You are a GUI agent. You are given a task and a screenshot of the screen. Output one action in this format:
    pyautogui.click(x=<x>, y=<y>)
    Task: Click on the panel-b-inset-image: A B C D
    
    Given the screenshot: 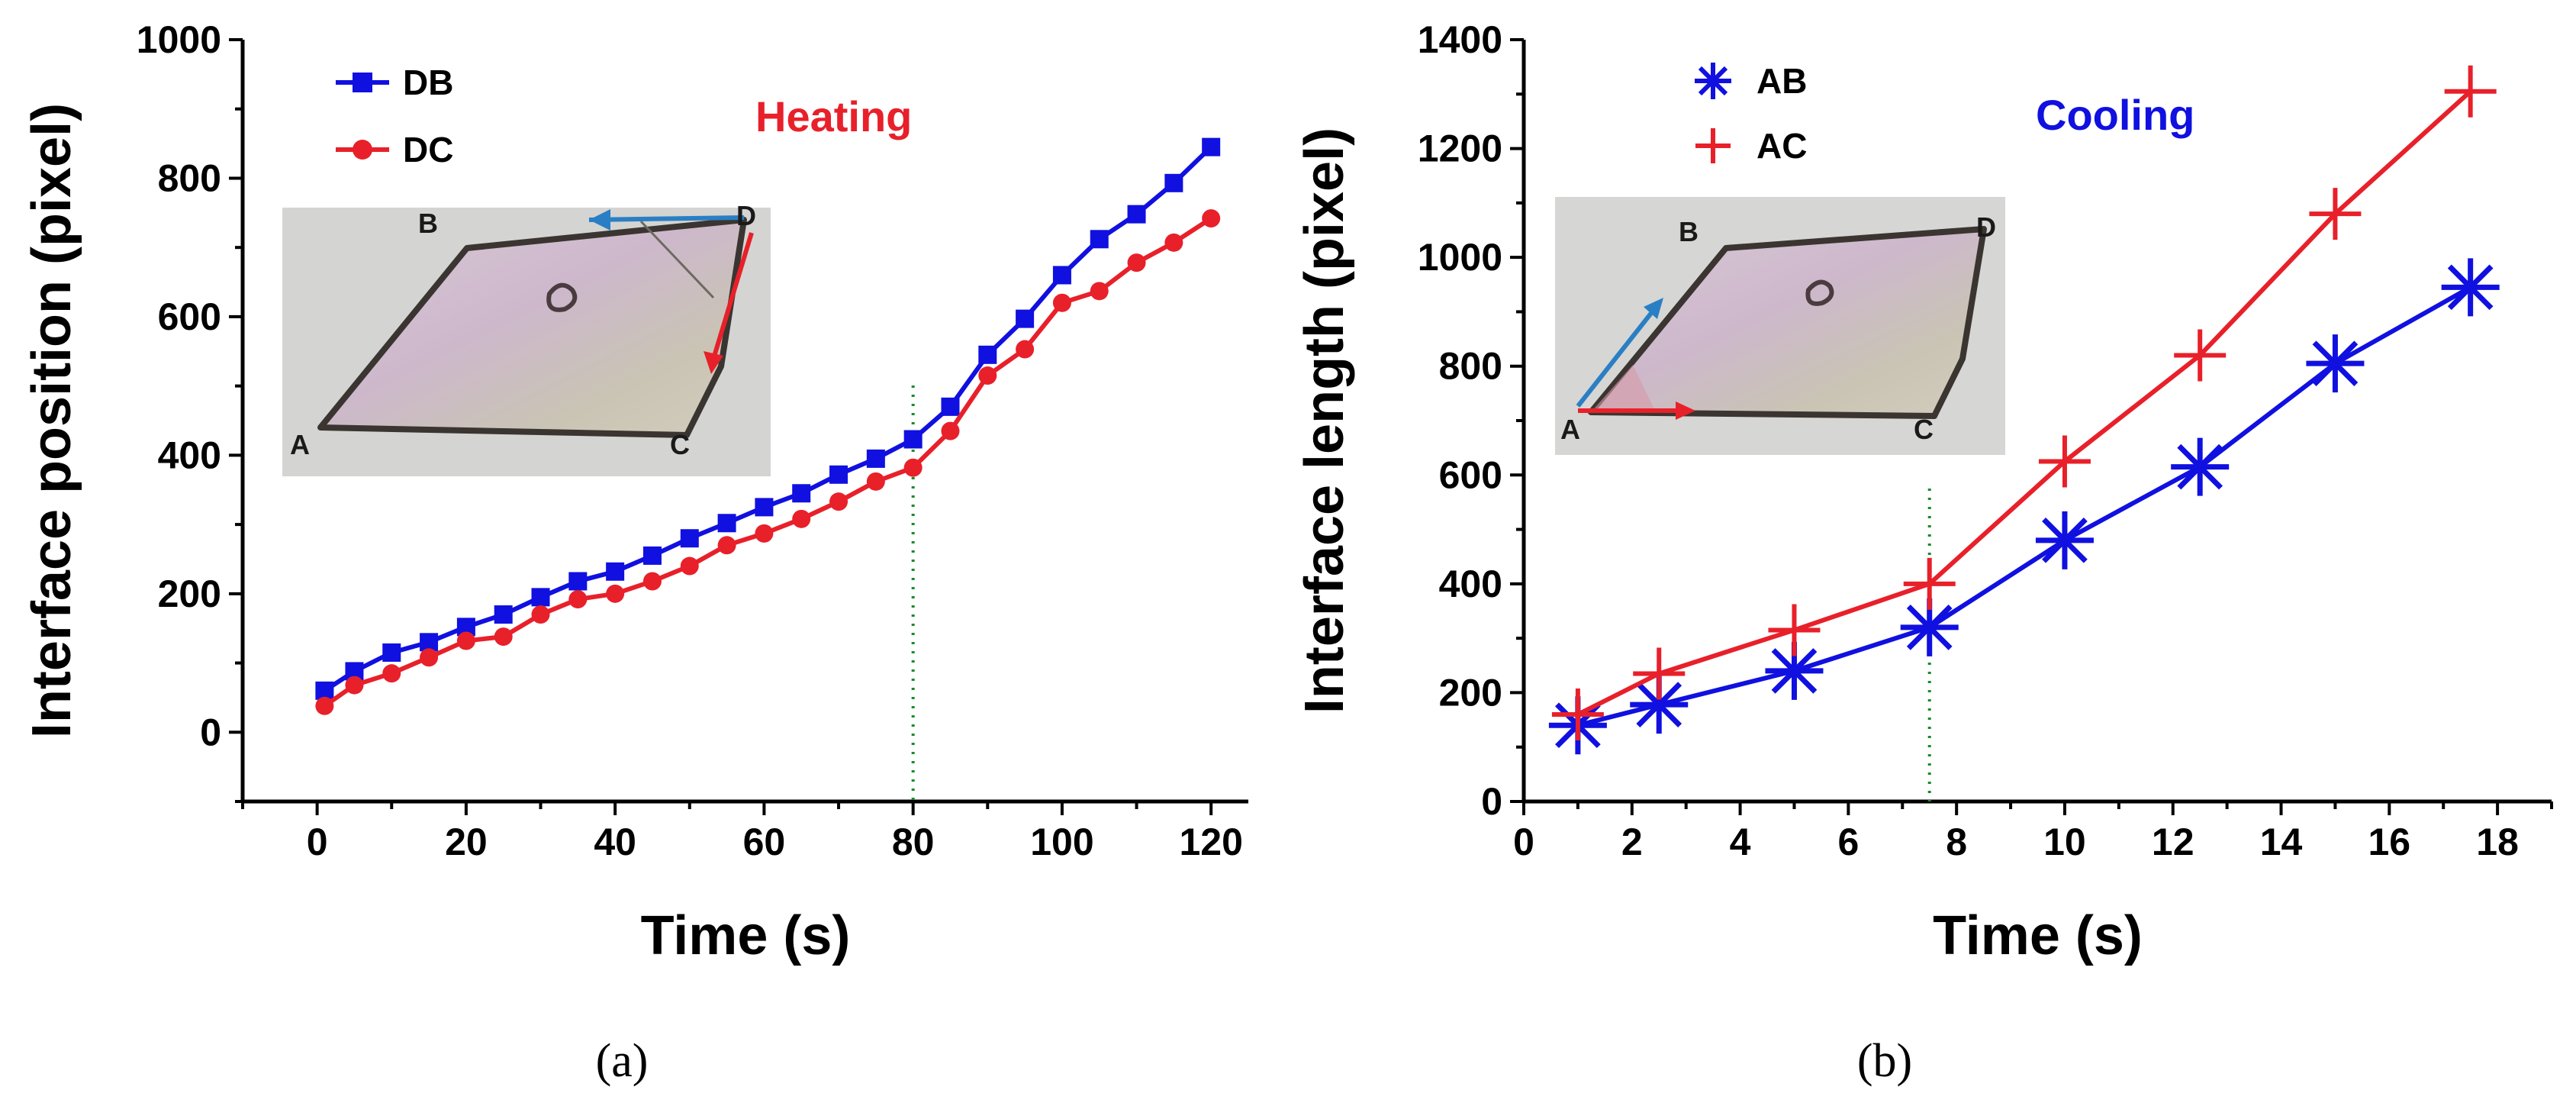 What is the action you would take?
    pyautogui.click(x=1780, y=326)
    